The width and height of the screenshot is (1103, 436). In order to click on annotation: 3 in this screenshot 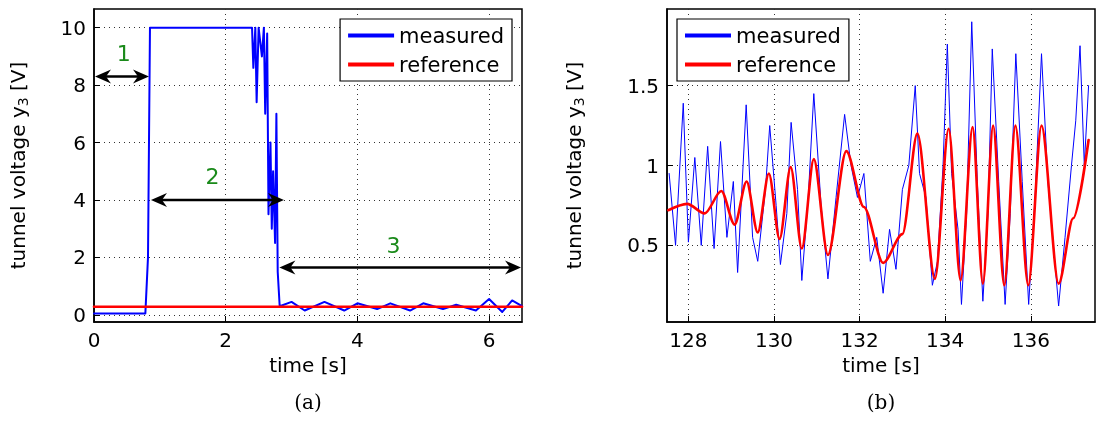, I will do `click(393, 246)`.